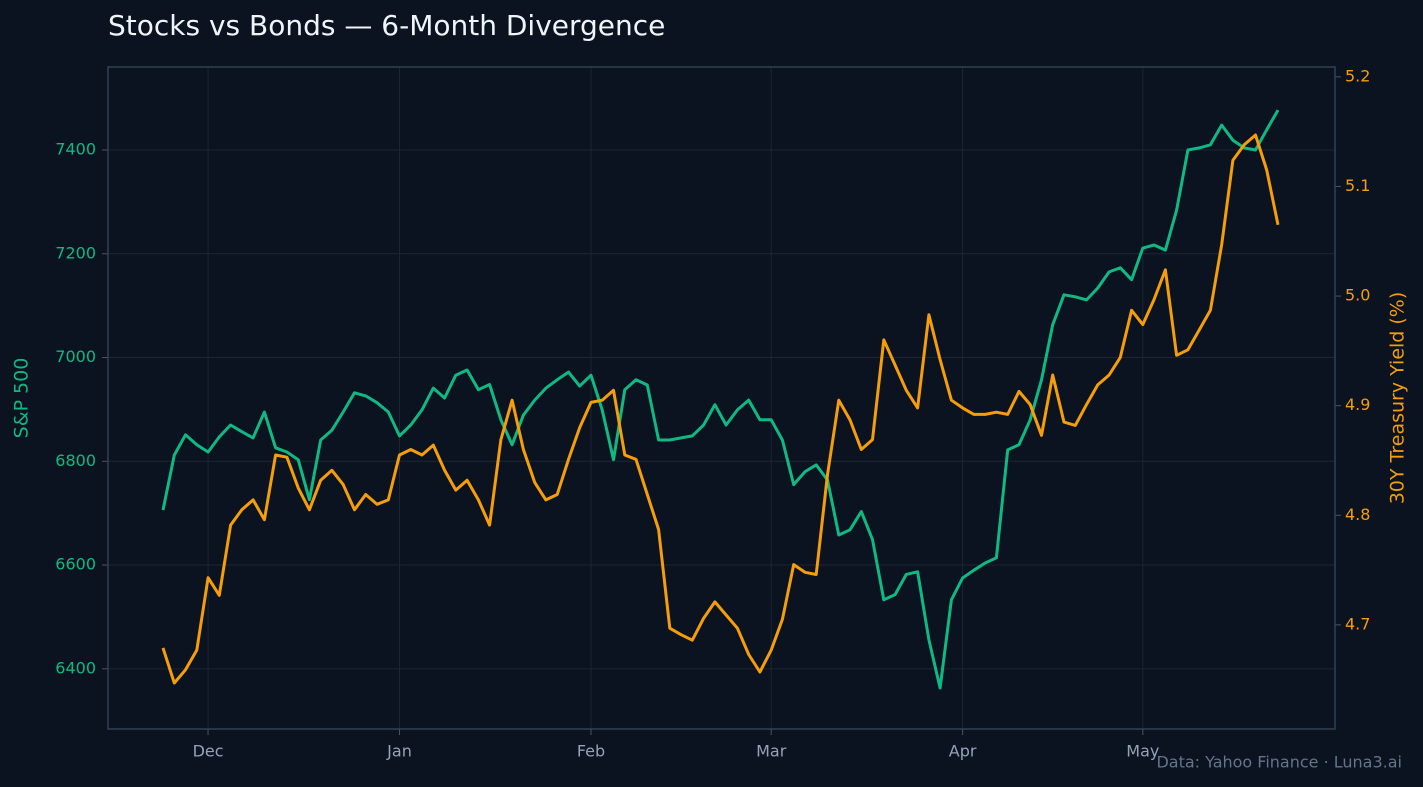 The height and width of the screenshot is (787, 1423). I want to click on x-tick-label: Jan, so click(399, 751).